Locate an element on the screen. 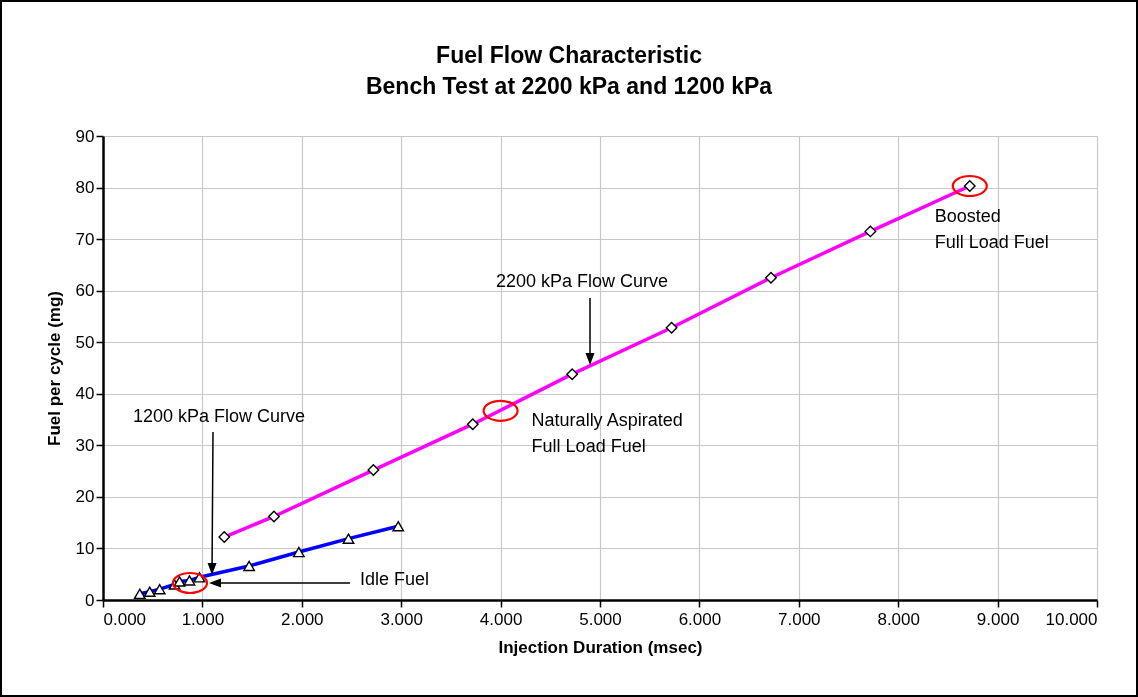  x-tick-label: 3.000 is located at coordinates (401, 619).